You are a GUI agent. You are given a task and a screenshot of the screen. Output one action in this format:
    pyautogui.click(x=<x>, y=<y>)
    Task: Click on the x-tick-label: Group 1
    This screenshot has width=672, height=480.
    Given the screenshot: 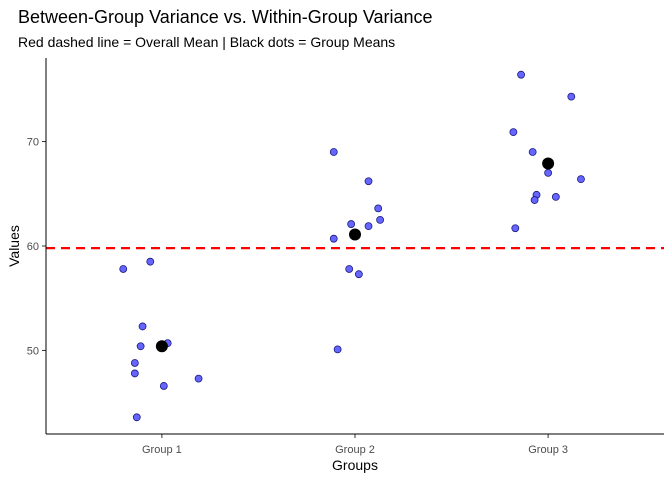 What is the action you would take?
    pyautogui.click(x=162, y=450)
    